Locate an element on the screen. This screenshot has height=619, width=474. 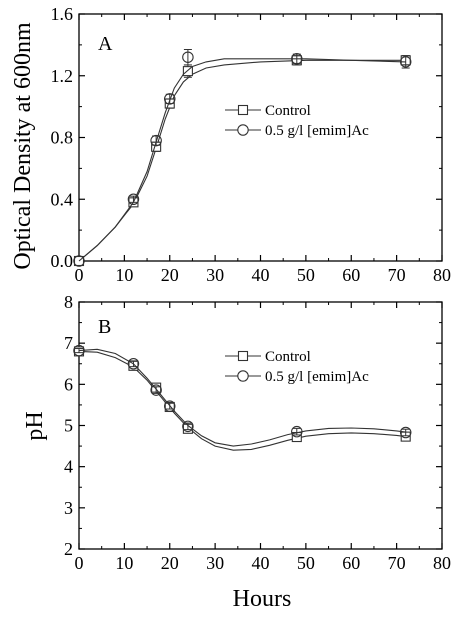
panel-b-y-tick-label: 2 is located at coordinates (68, 549).